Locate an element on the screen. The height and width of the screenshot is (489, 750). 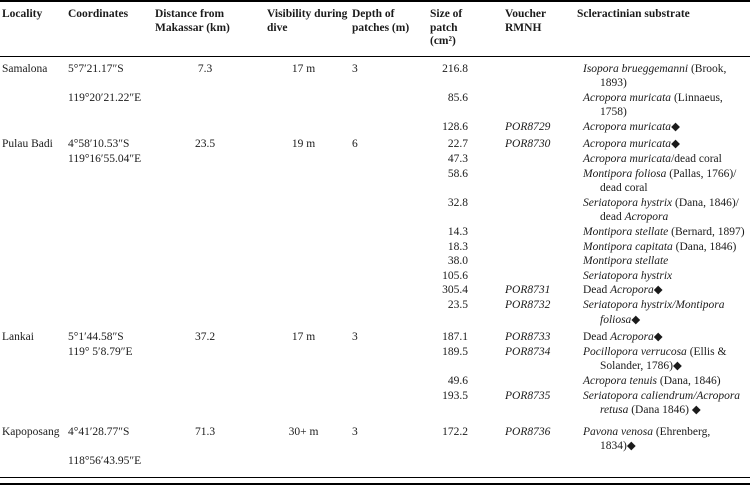
header-distance: Distance from Makassar (km) is located at coordinates (192, 21).